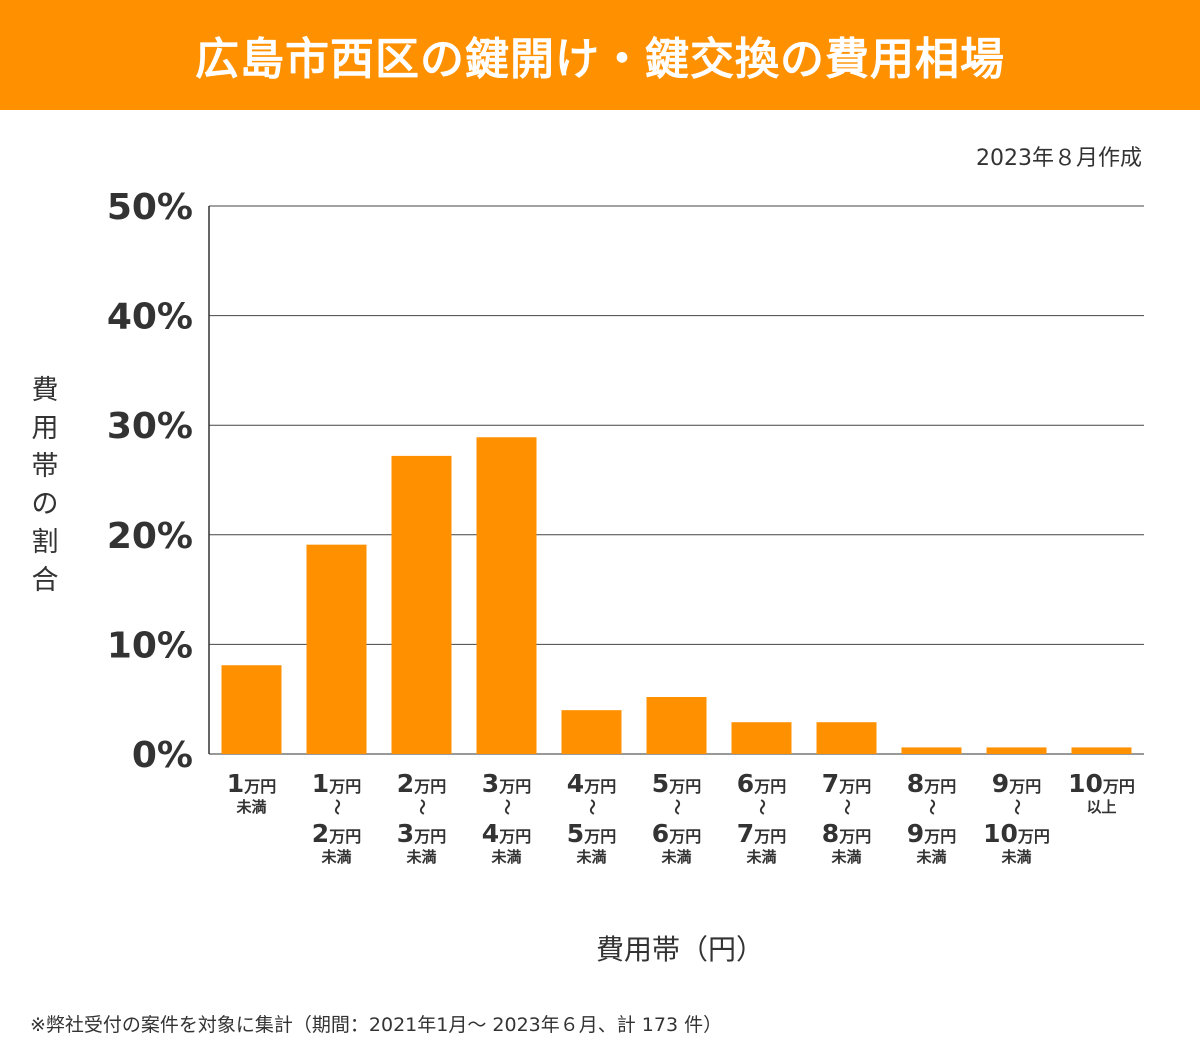 This screenshot has width=1200, height=1041. What do you see at coordinates (150, 426) in the screenshot?
I see `y-tick-label: 30%` at bounding box center [150, 426].